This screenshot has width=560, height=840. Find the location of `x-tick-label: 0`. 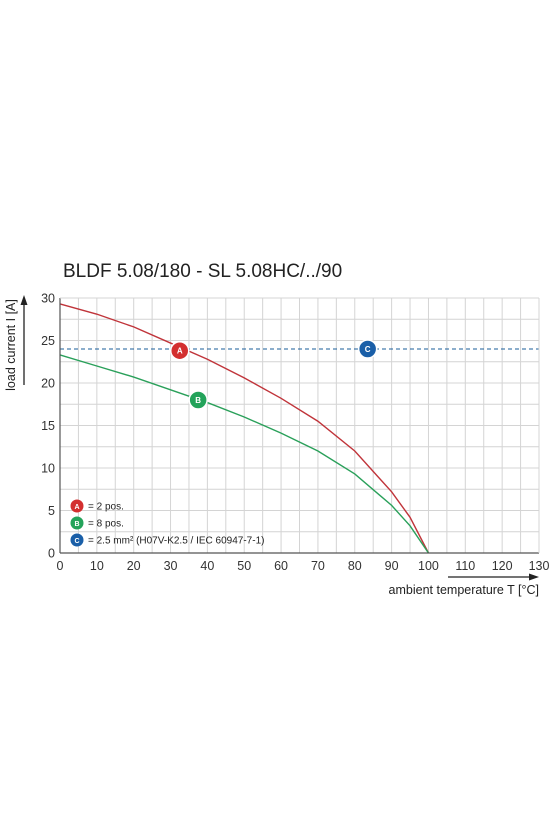

x-tick-label: 0 is located at coordinates (60, 566).